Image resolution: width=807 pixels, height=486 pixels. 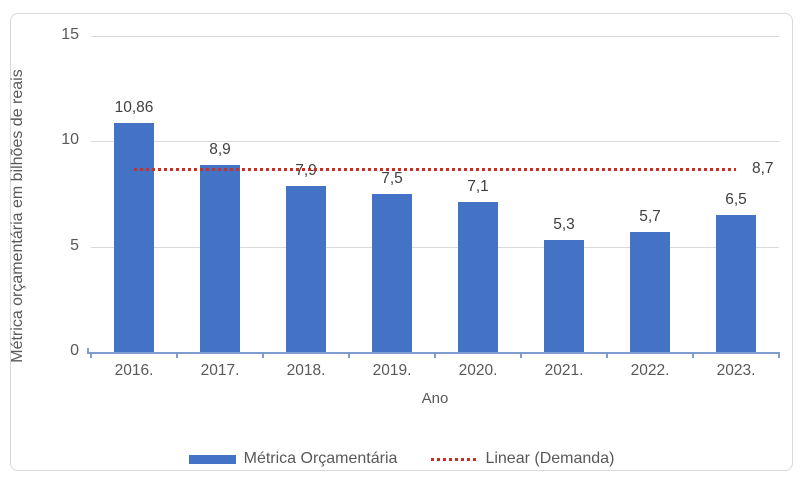 I want to click on y-axis-title: Métrica orçamentária em bilhões de reais, so click(x=17, y=216).